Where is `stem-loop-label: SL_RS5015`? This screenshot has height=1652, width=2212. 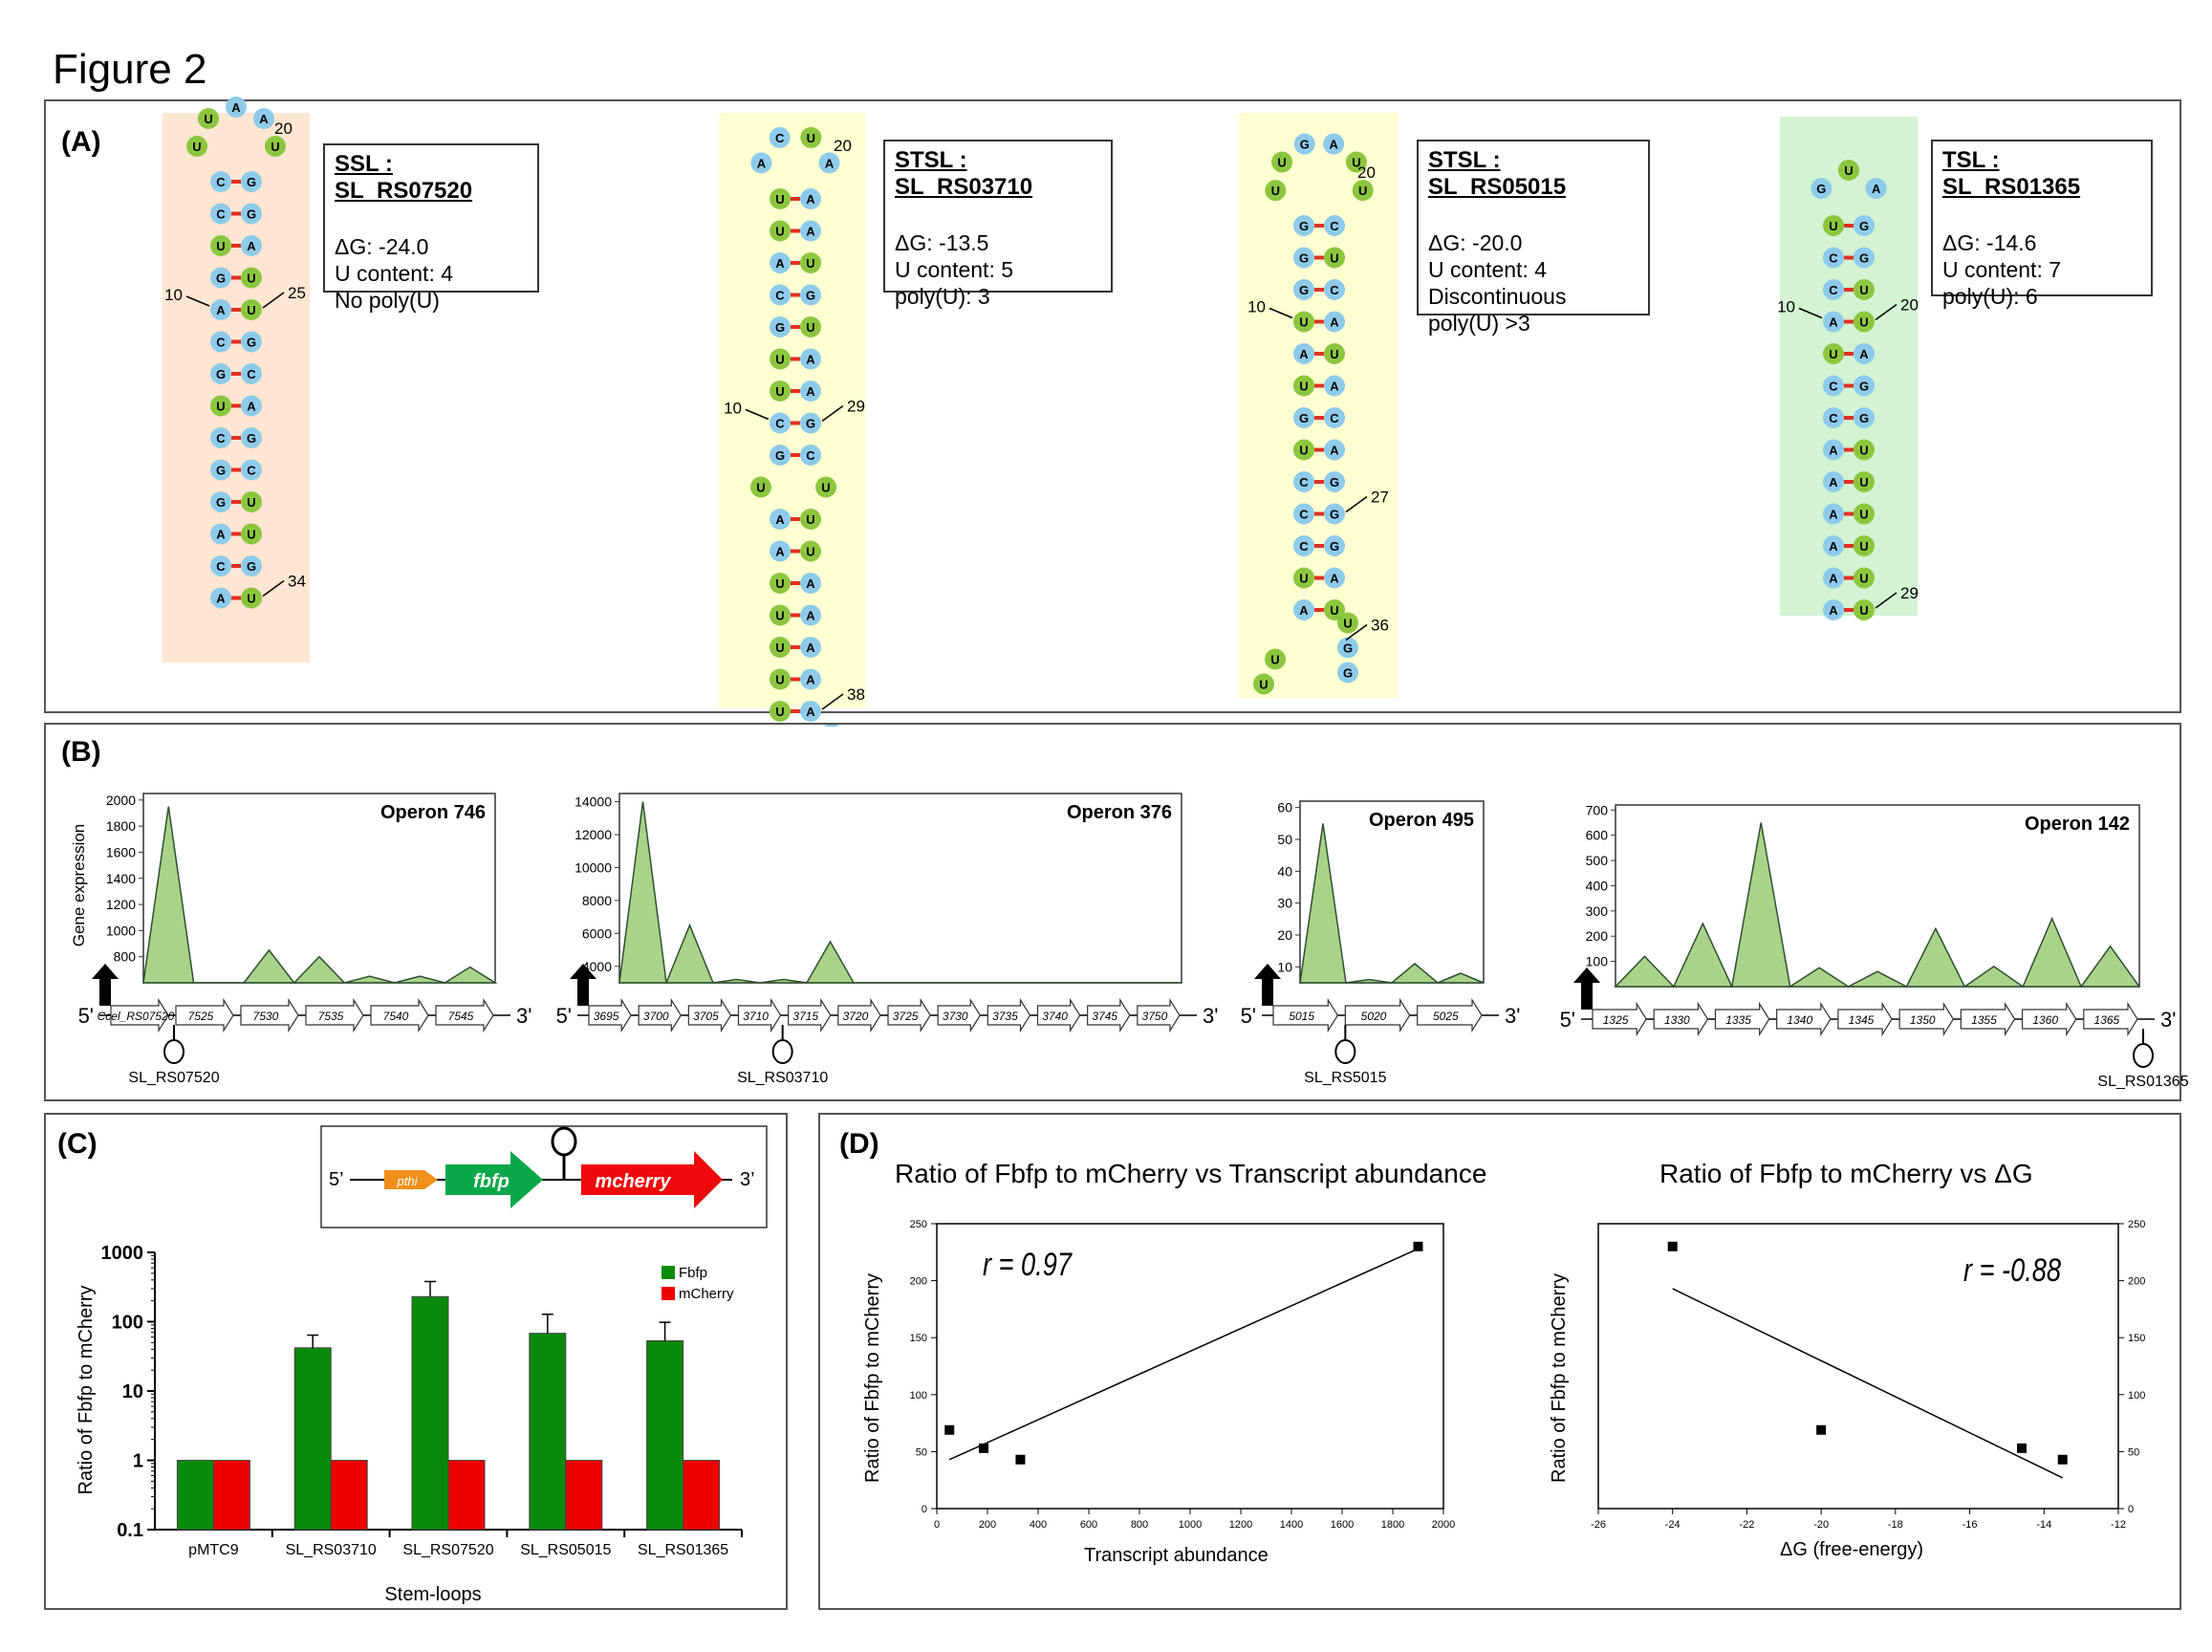 stem-loop-label: SL_RS5015 is located at coordinates (1345, 1078).